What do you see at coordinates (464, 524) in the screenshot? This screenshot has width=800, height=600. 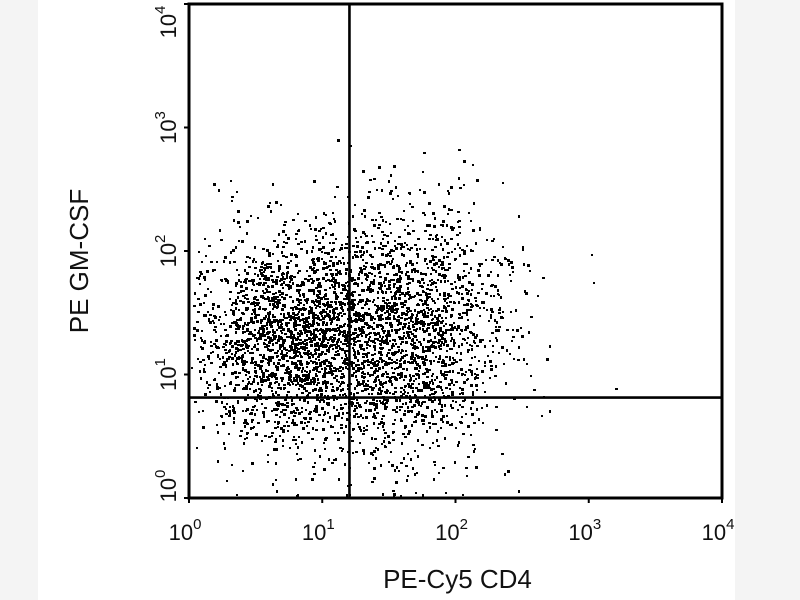 I see `x-tick-exponent: 2` at bounding box center [464, 524].